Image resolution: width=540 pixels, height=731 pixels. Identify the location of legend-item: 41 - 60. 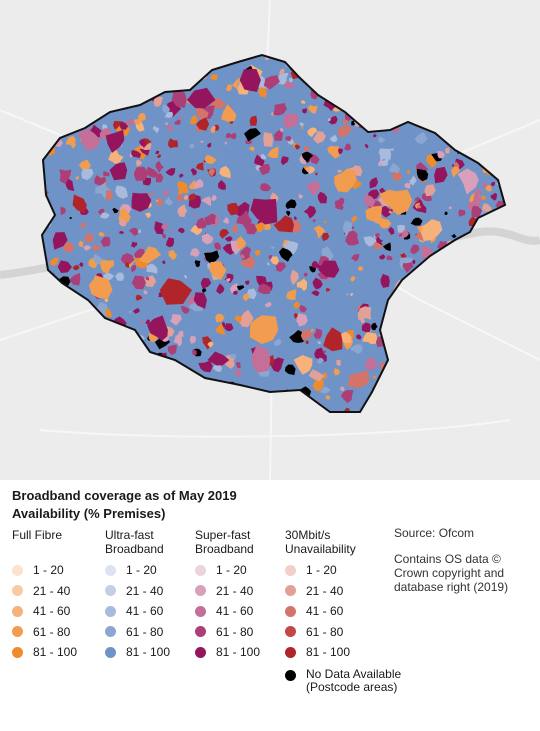
(41, 611).